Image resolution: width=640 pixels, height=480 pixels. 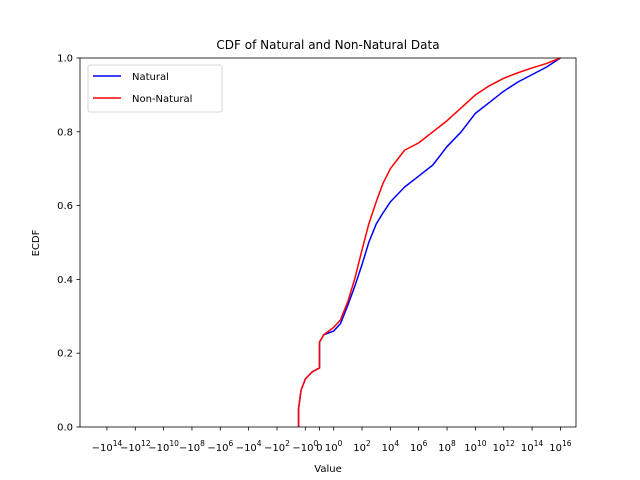 What do you see at coordinates (327, 469) in the screenshot?
I see `x-axis-label: Value` at bounding box center [327, 469].